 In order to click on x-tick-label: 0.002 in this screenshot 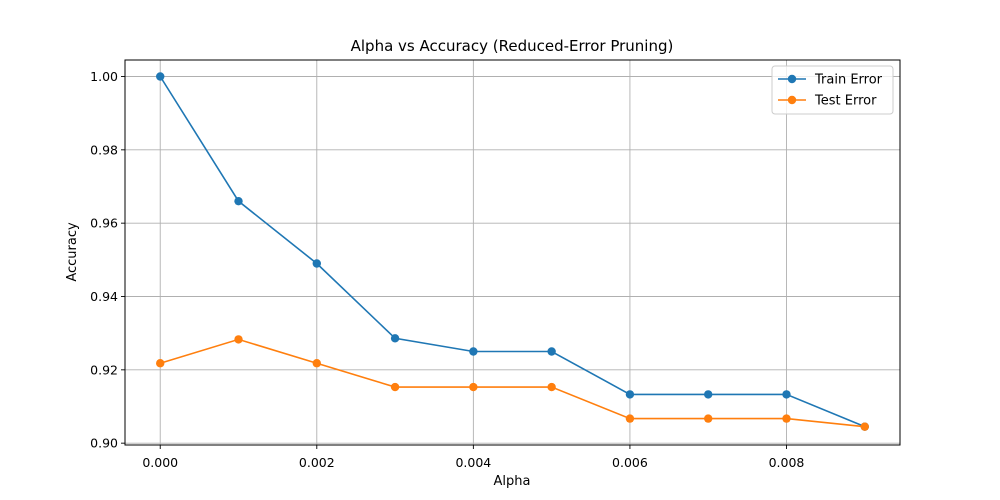, I will do `click(317, 462)`.